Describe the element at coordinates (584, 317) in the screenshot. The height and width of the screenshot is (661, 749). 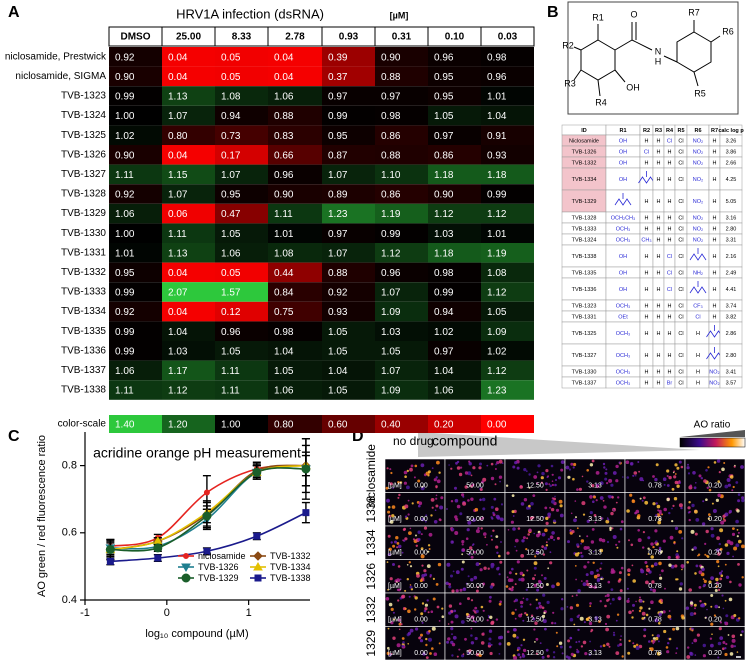
I see `table-cell-text: TVB-1331` at that location.